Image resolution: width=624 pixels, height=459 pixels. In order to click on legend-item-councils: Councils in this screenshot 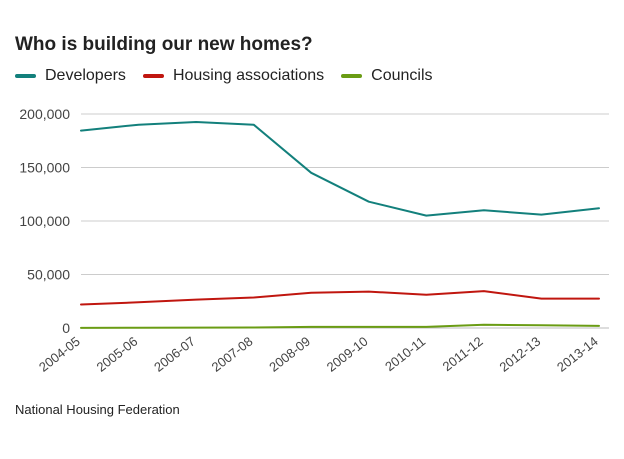, I will do `click(387, 76)`.